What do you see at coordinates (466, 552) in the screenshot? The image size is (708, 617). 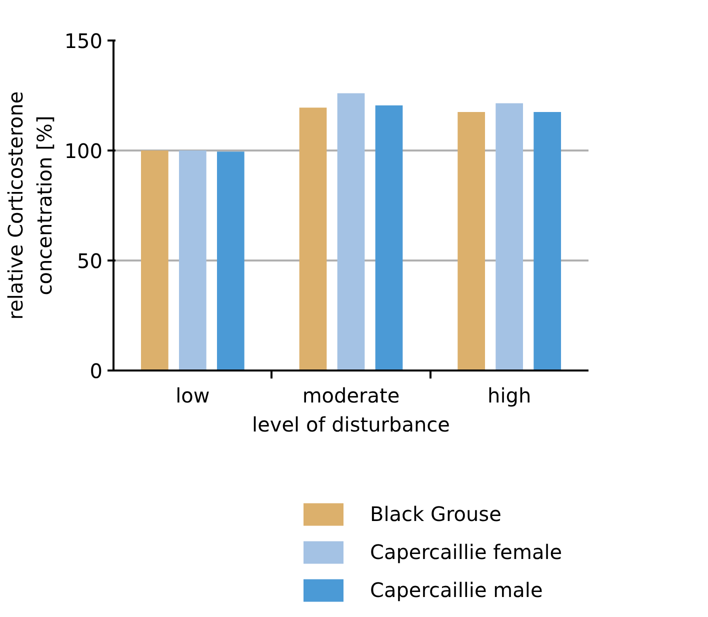 I see `legend-label: Capercaillie female` at bounding box center [466, 552].